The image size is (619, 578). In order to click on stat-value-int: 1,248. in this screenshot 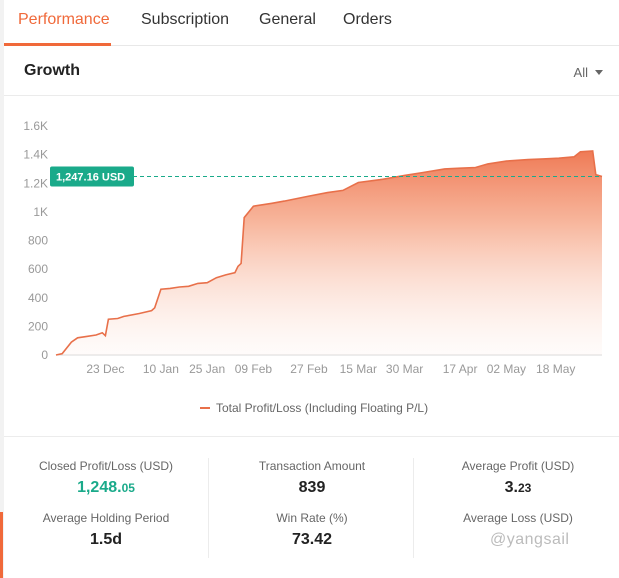, I will do `click(99, 487)`.